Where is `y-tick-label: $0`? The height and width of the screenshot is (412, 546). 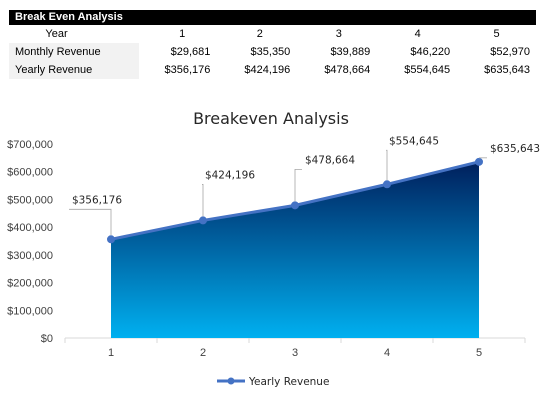
y-tick-label: $0 is located at coordinates (47, 339).